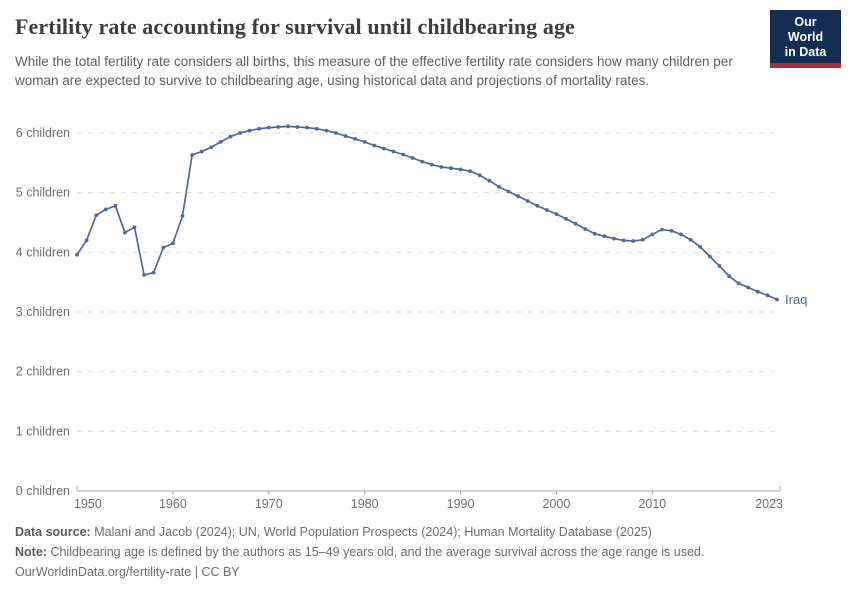 The height and width of the screenshot is (600, 850). Describe the element at coordinates (662, 229) in the screenshot. I see `iraq-point-2011` at that location.